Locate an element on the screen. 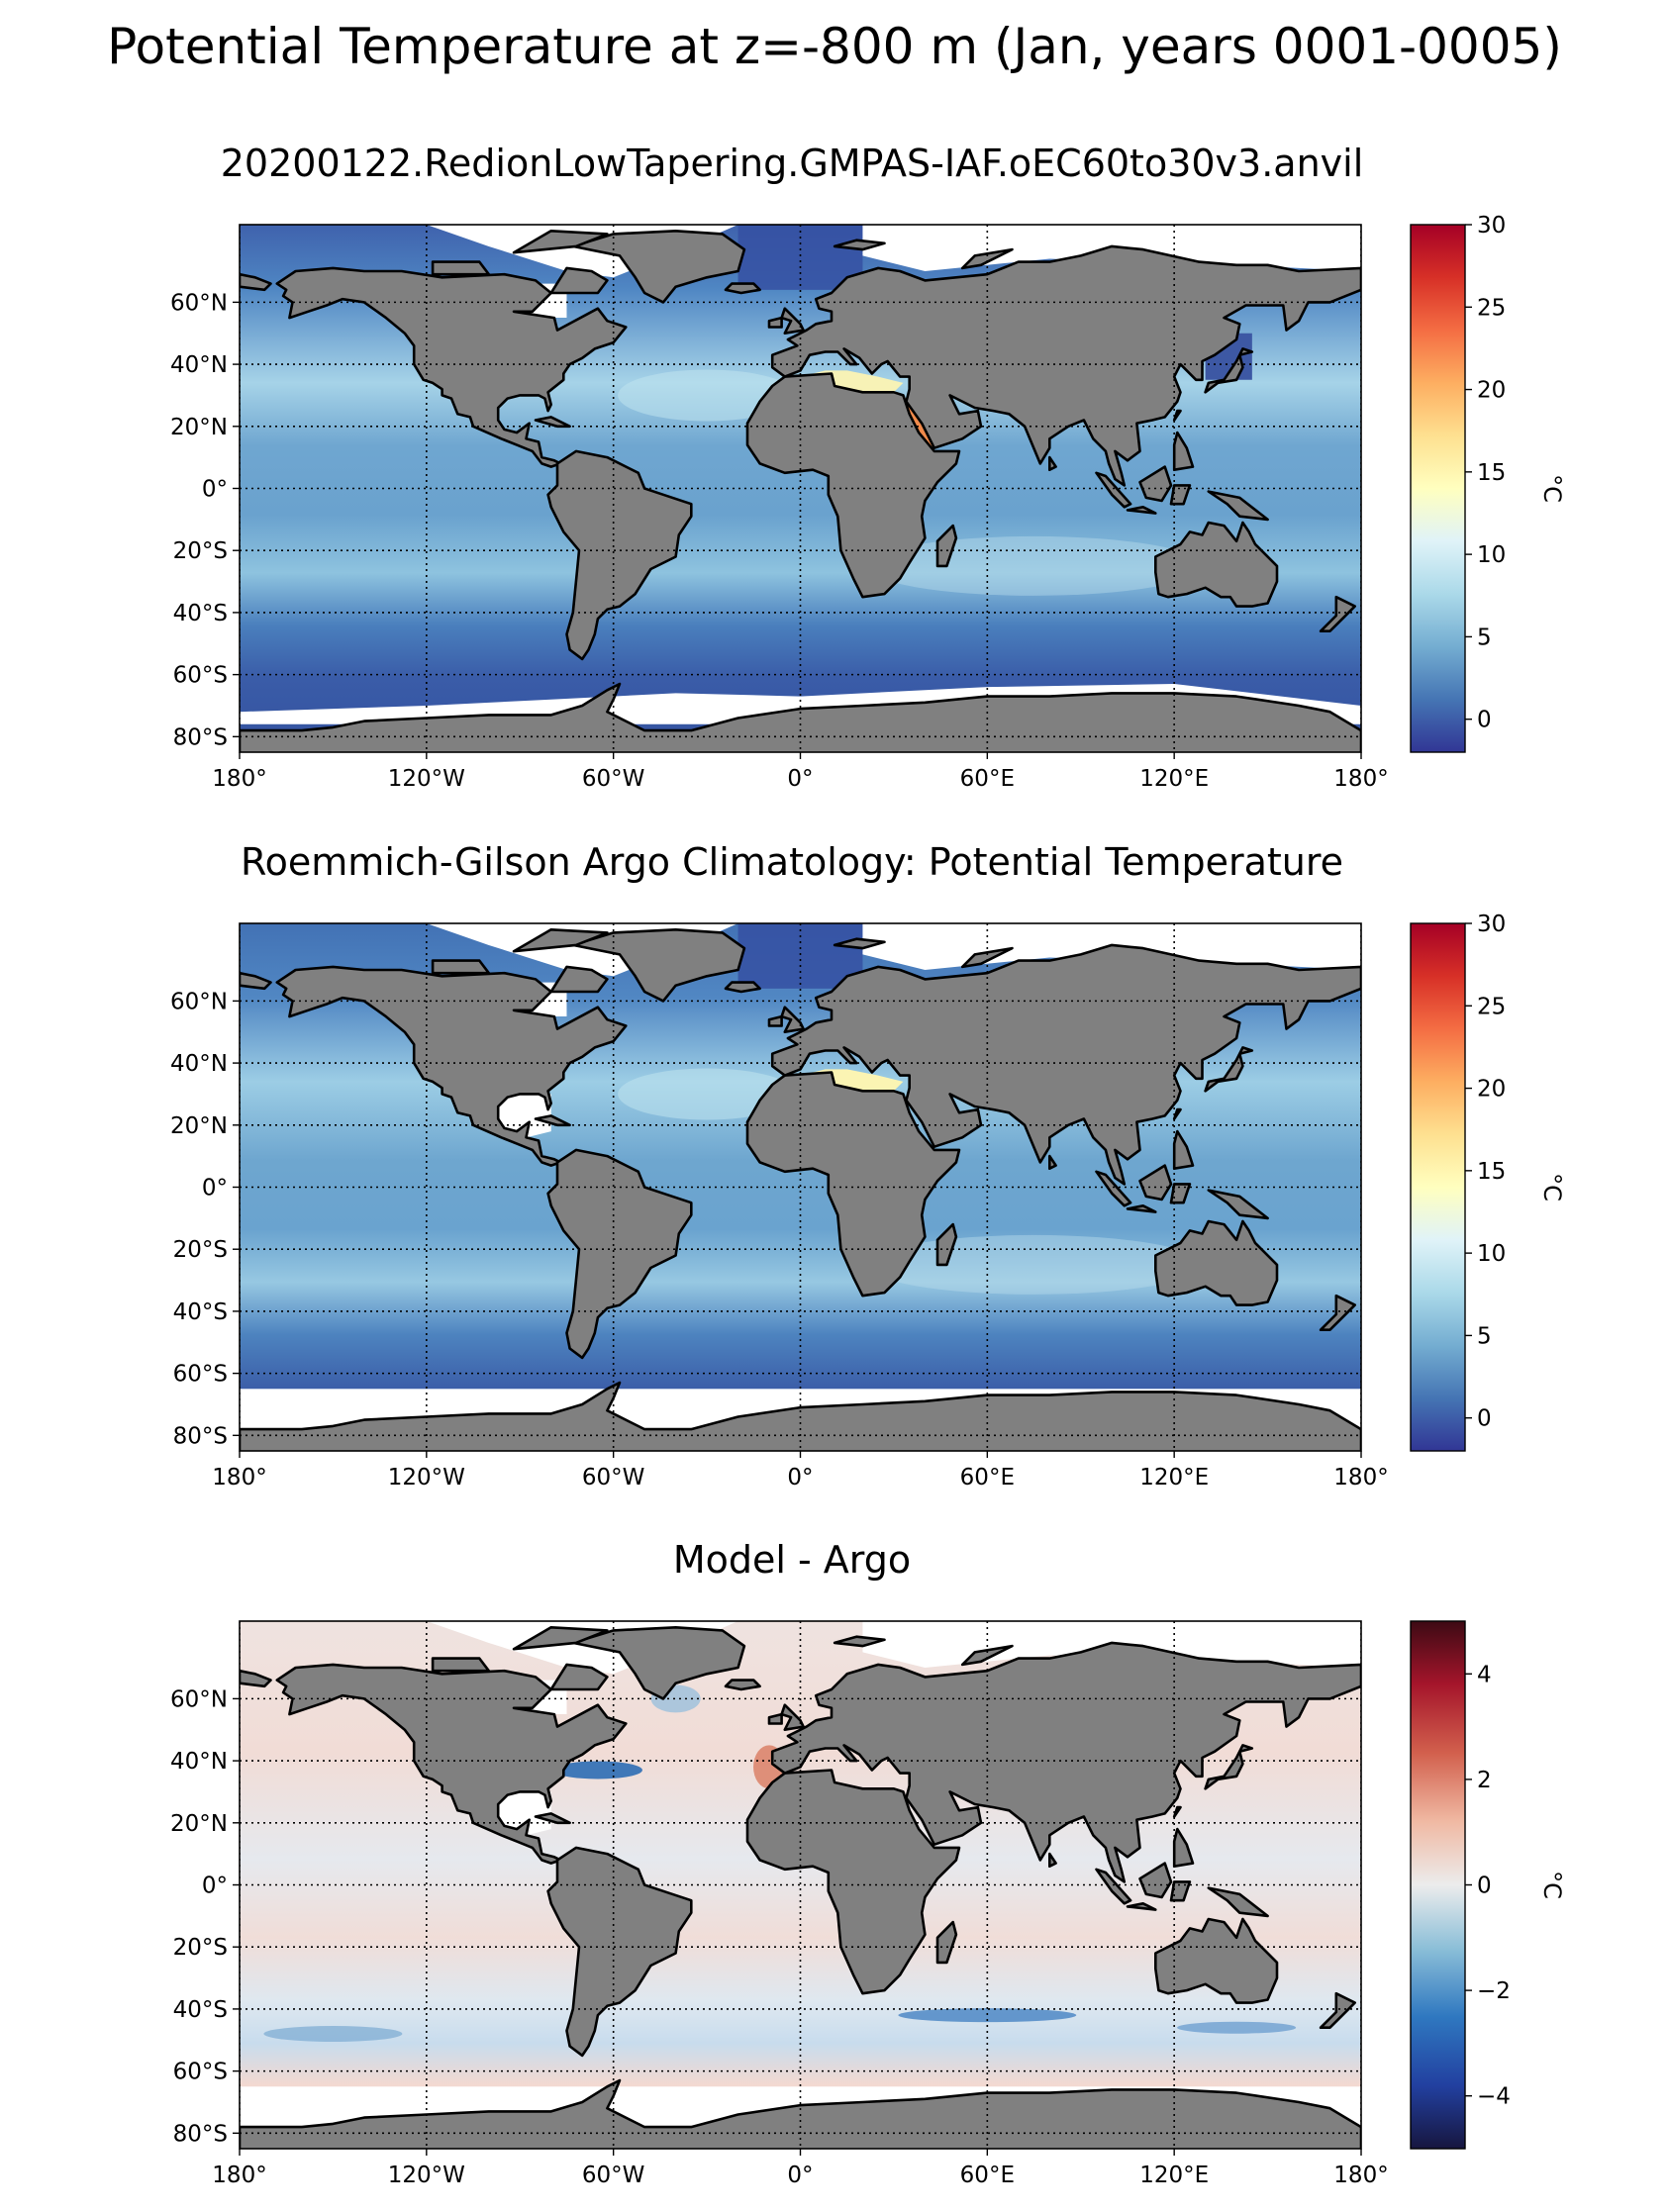 This screenshot has width=1669, height=2212. colorbar-2: 30 25 20 15 10 5 0 °C is located at coordinates (1488, 1182).